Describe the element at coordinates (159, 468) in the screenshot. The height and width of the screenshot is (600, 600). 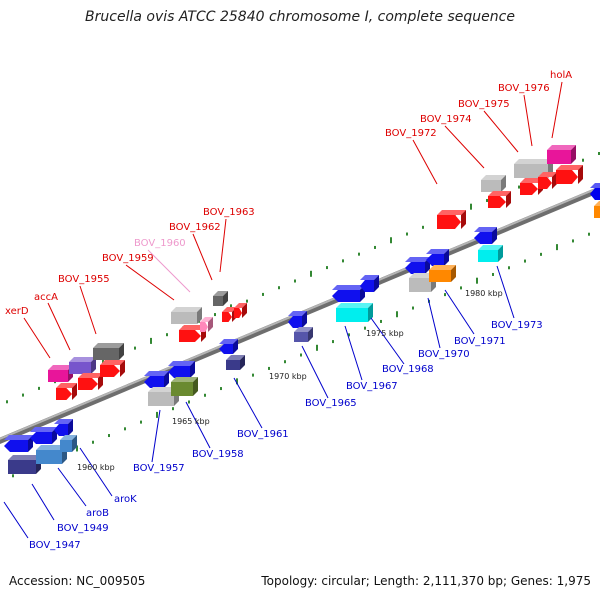
I see `gene-label-BOV_1957: BOV_1957` at that location.